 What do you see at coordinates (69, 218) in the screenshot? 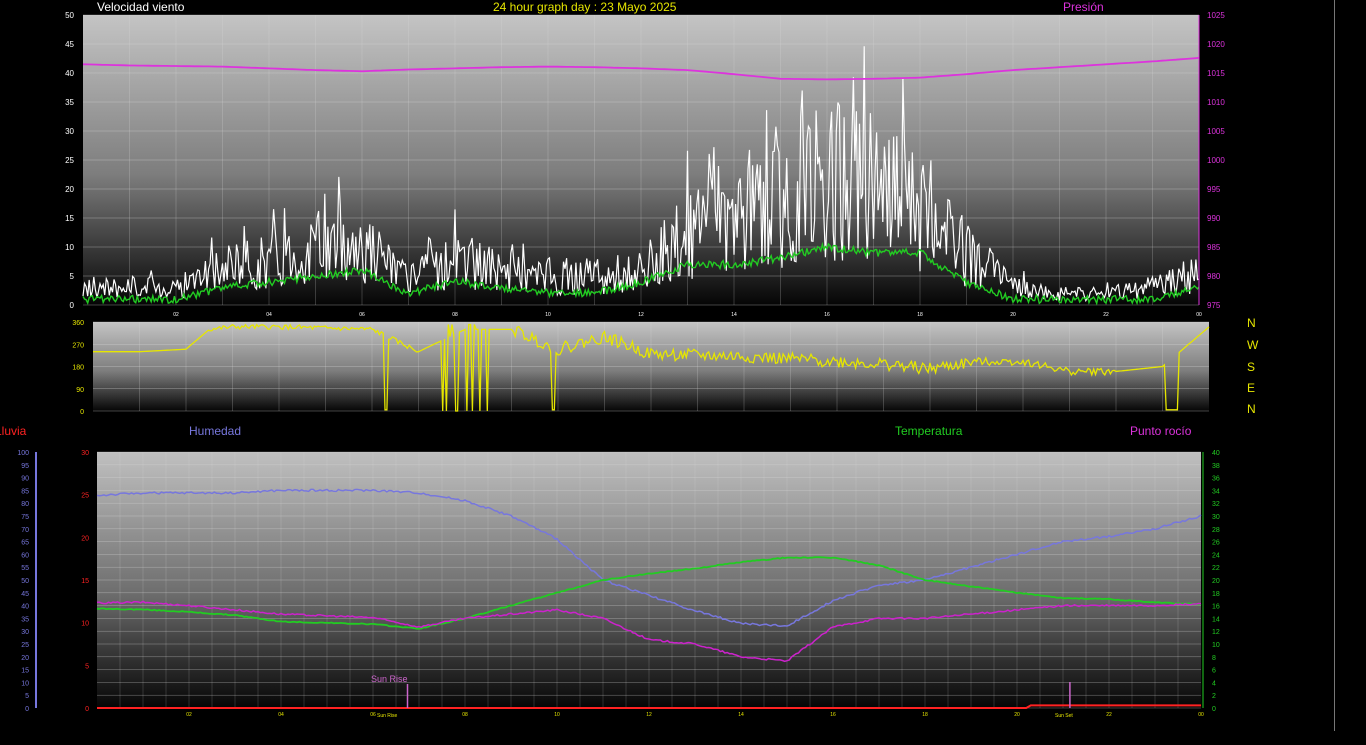
I see `wind-y-tick-label: 15` at bounding box center [69, 218].